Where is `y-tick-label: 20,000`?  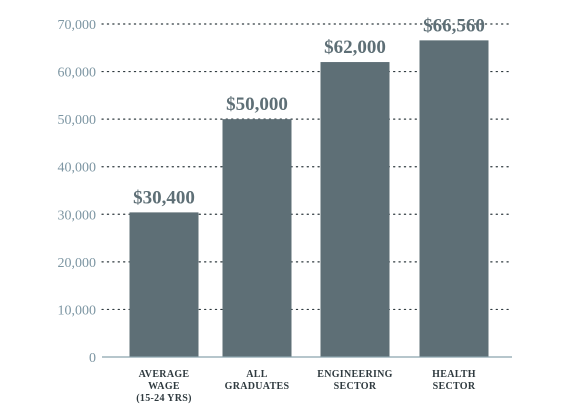 y-tick-label: 20,000 is located at coordinates (77, 263).